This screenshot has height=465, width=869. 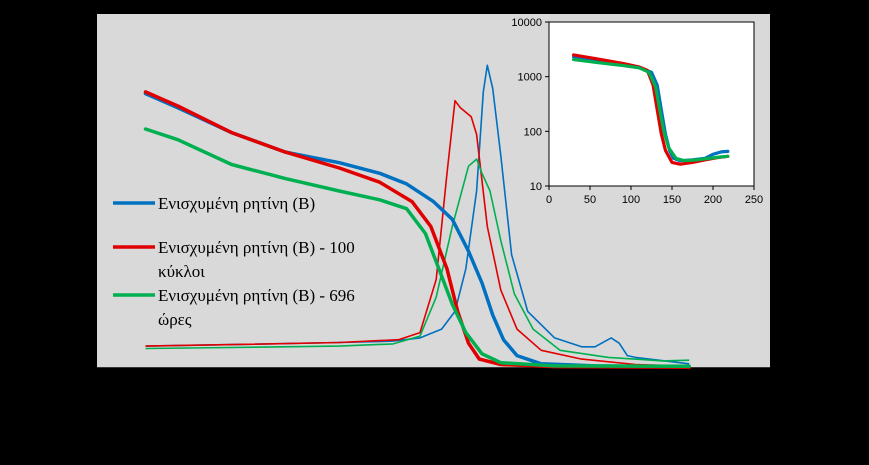 What do you see at coordinates (536, 187) in the screenshot?
I see `inset-y-tick-label: 10` at bounding box center [536, 187].